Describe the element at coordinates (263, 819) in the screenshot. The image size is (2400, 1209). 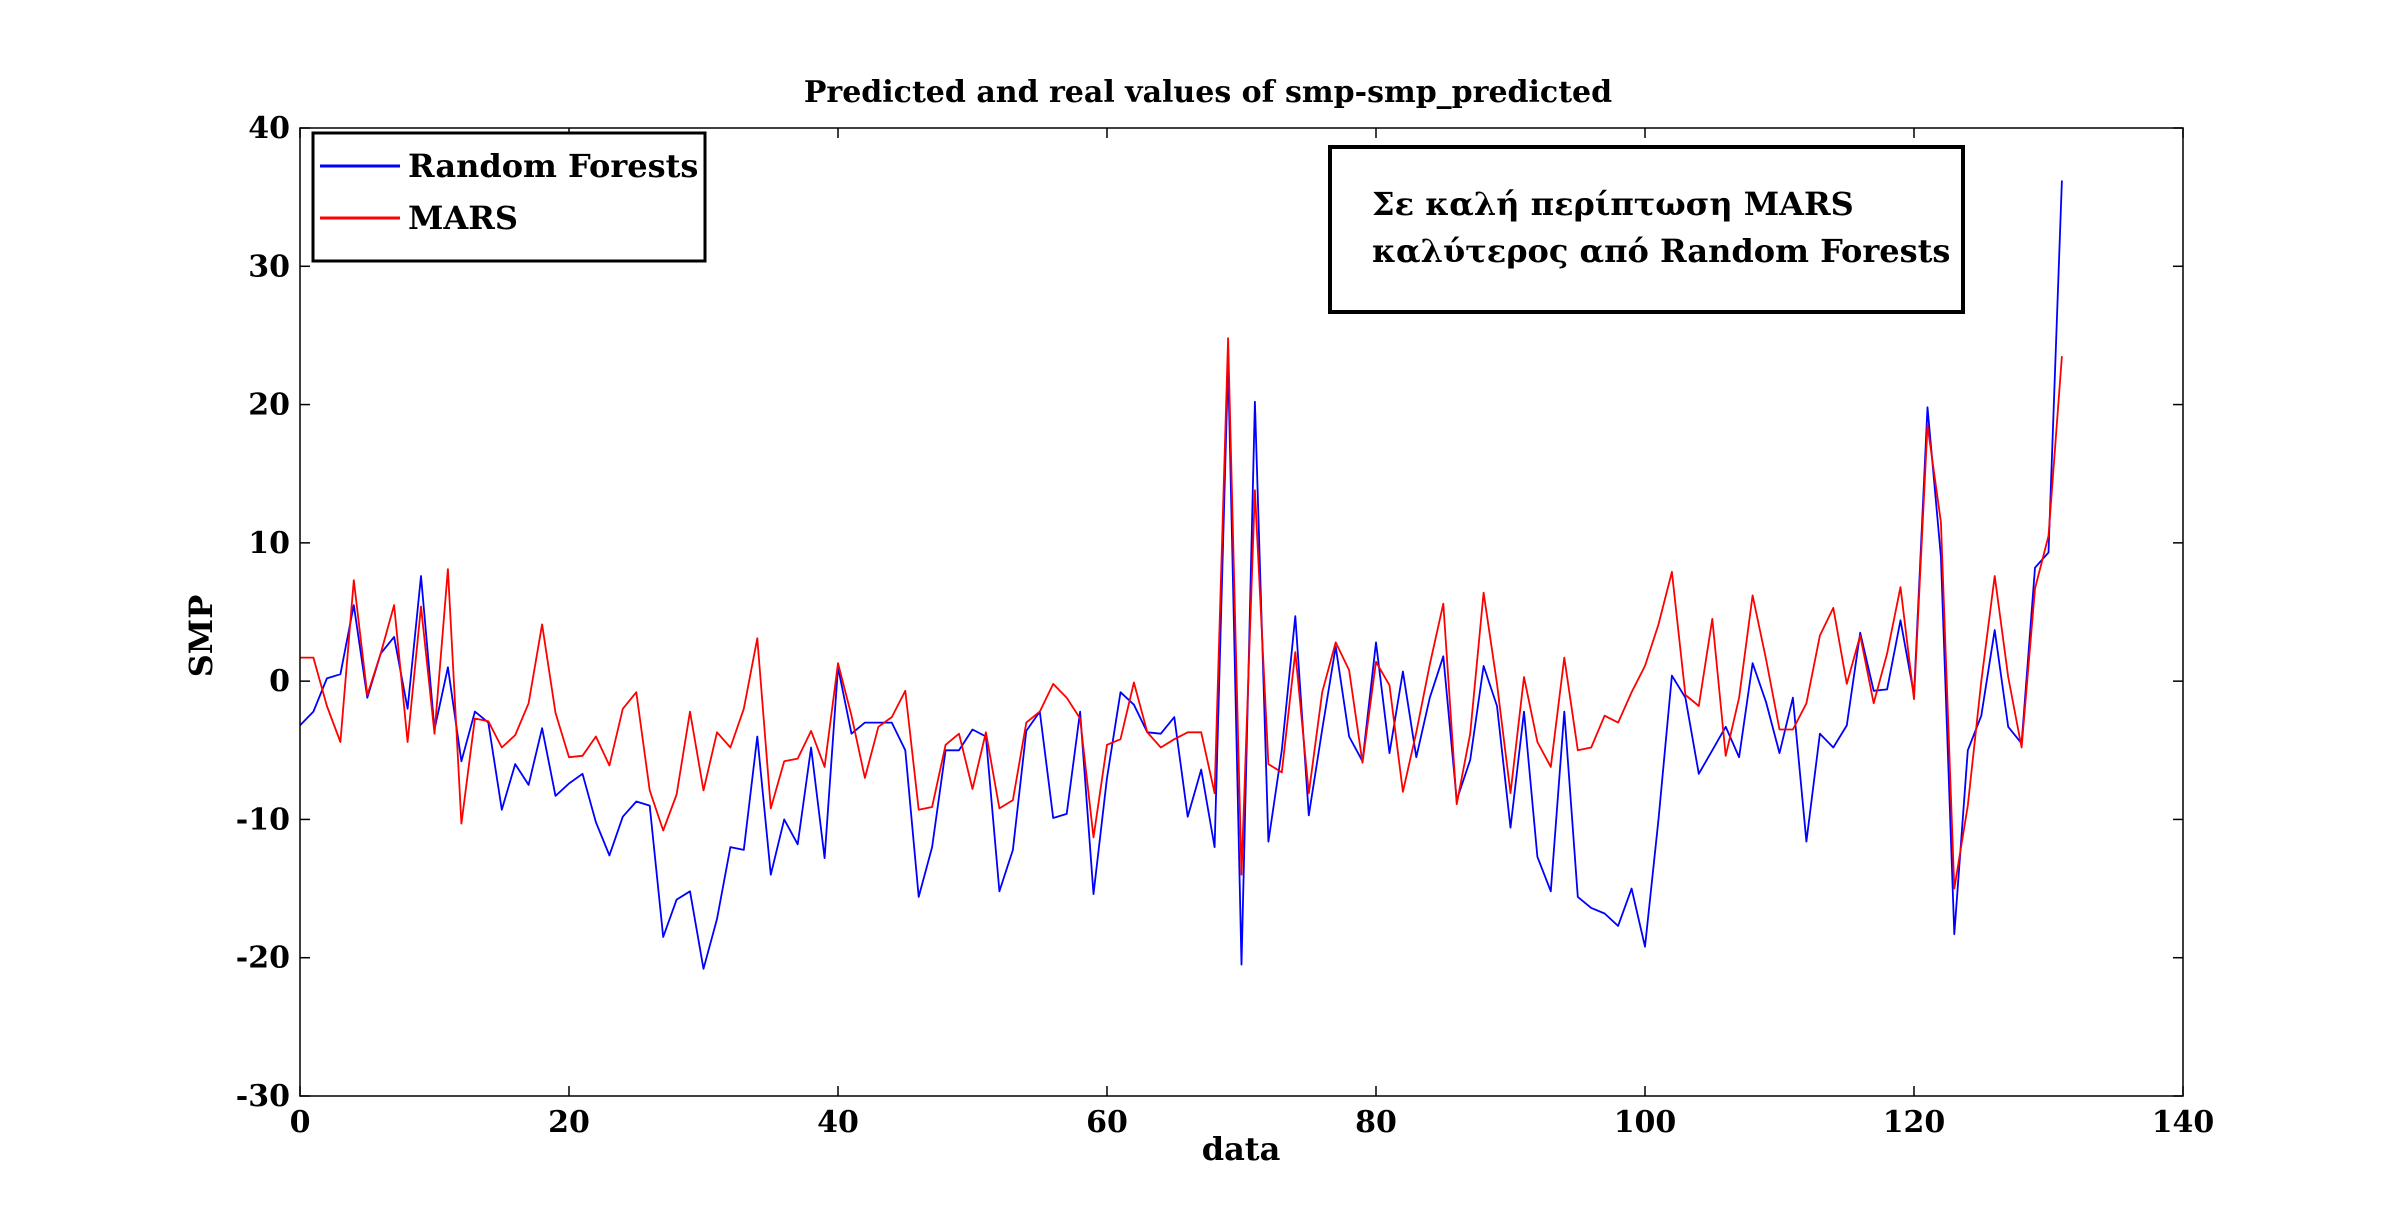
I see `y-tick-label: -10` at that location.